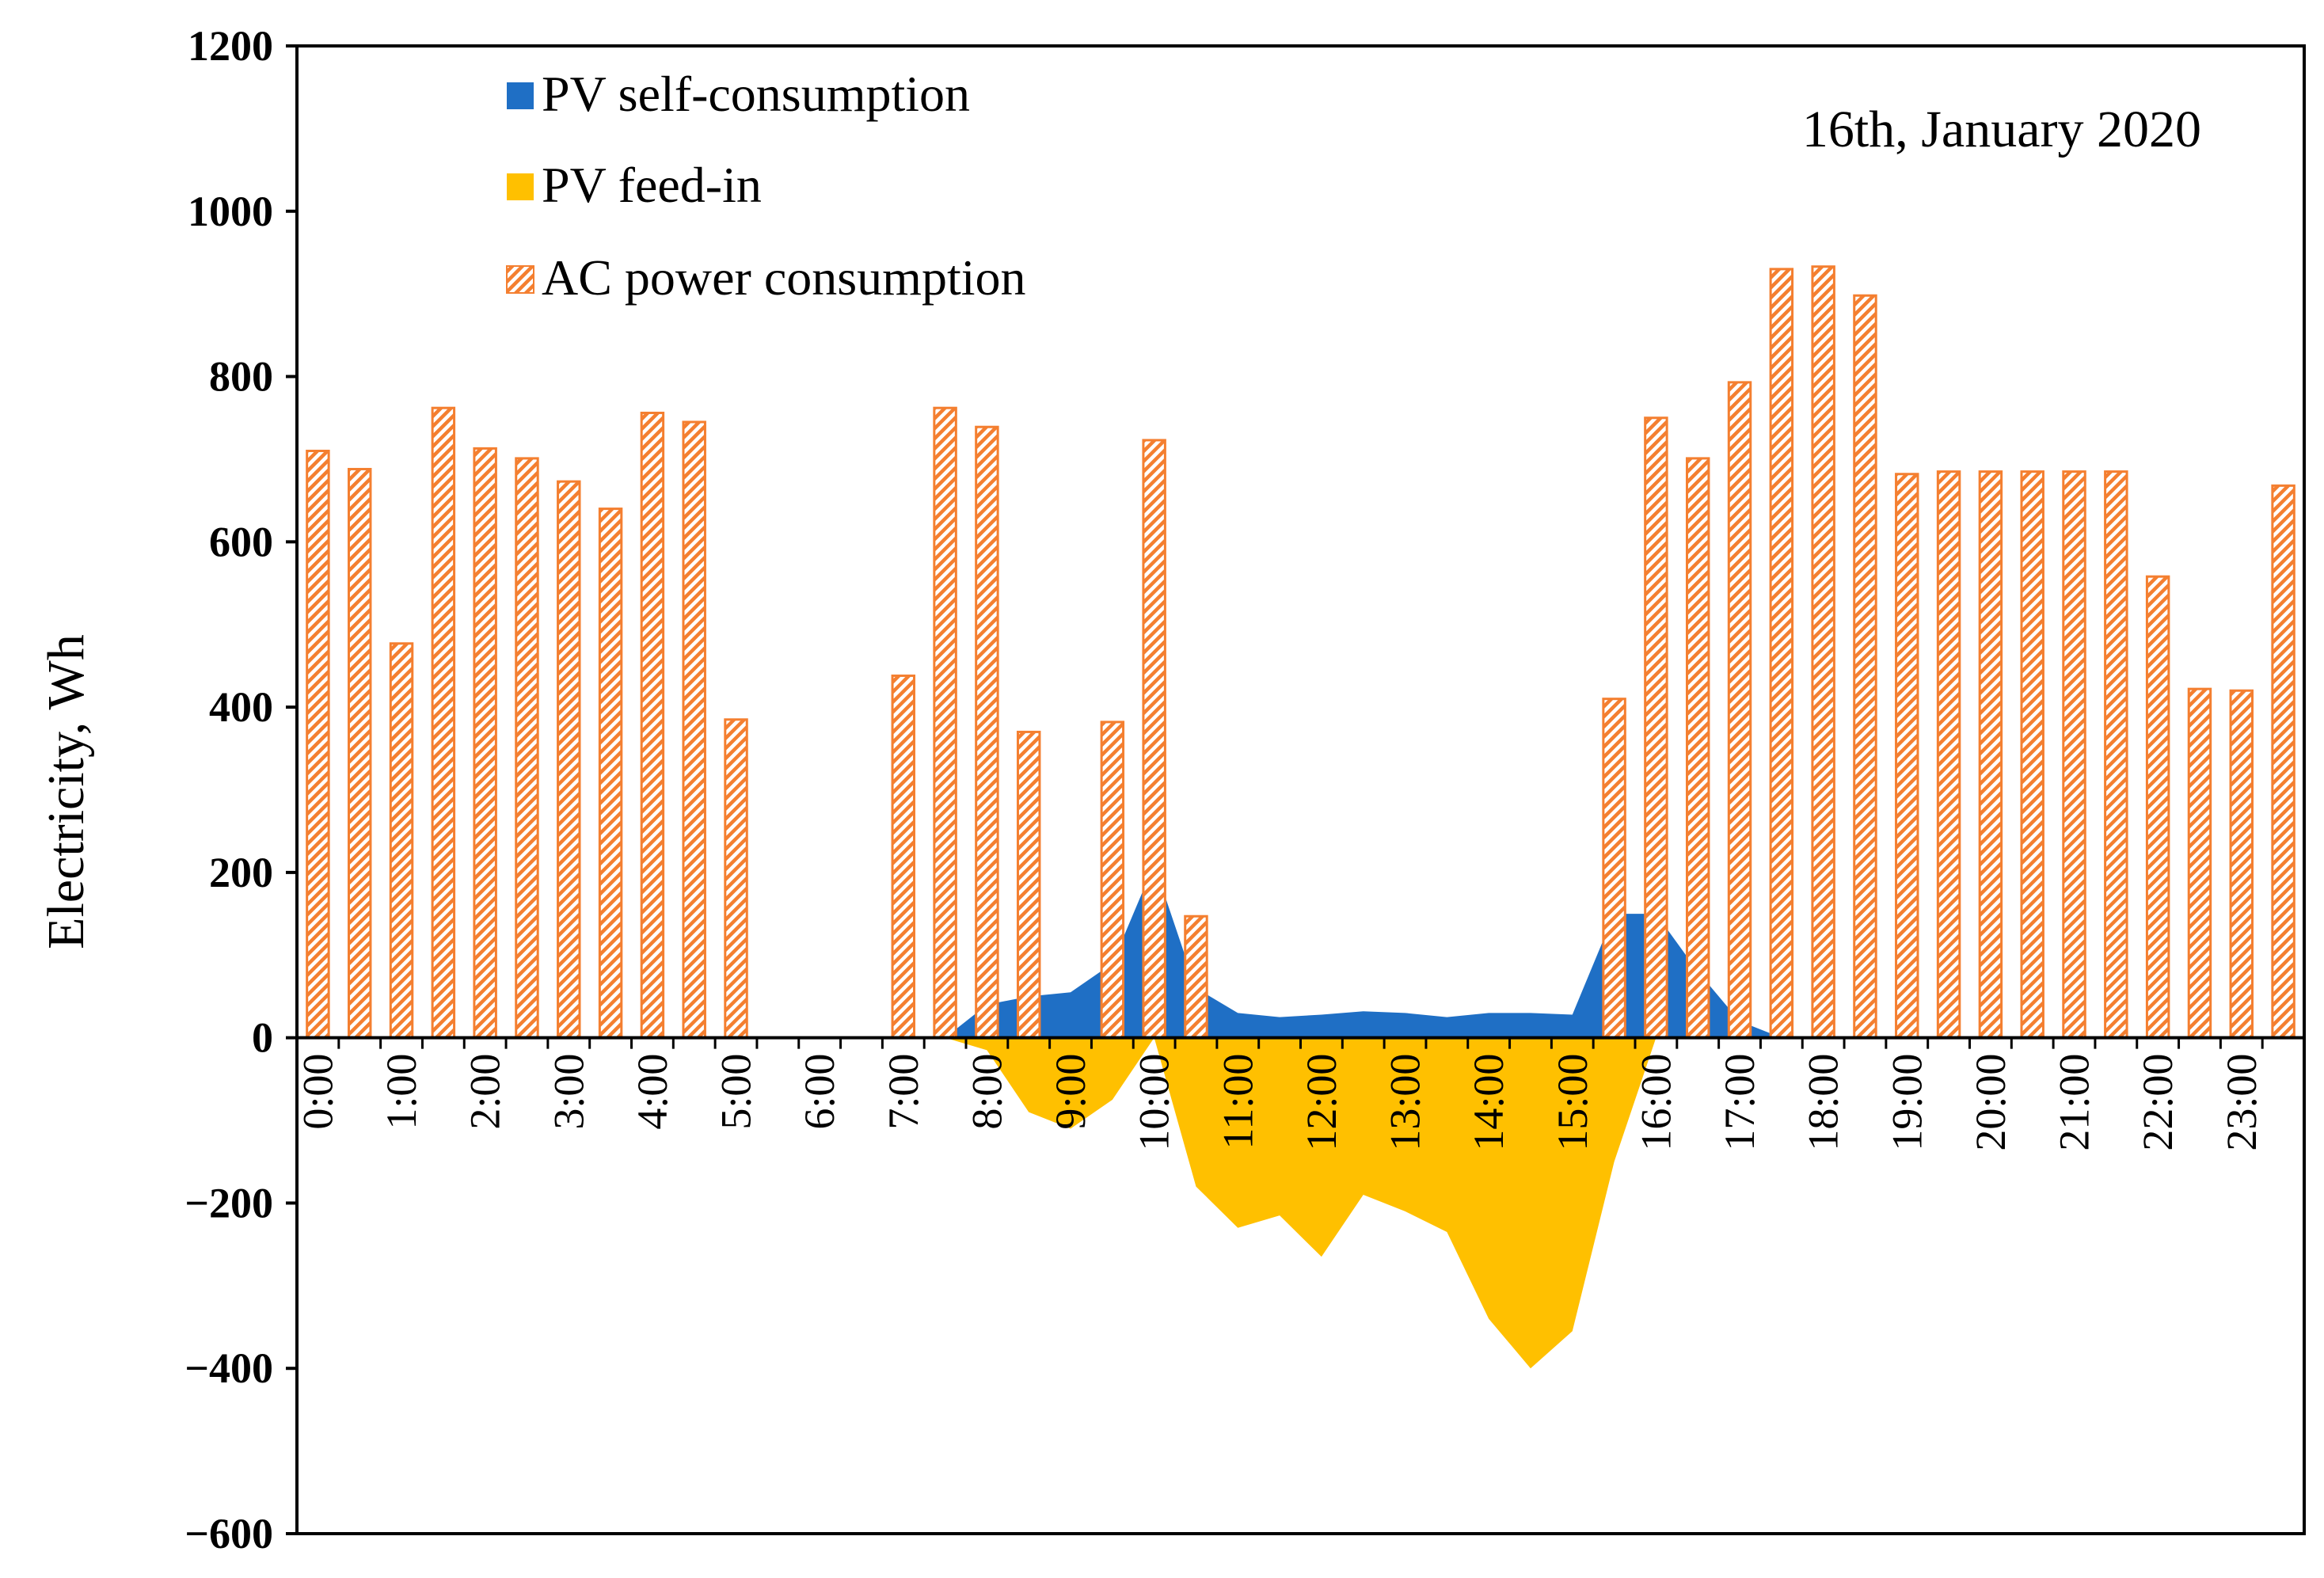 The height and width of the screenshot is (1578, 2324). What do you see at coordinates (520, 186) in the screenshot?
I see `legend-swatch-pv-feed-in` at bounding box center [520, 186].